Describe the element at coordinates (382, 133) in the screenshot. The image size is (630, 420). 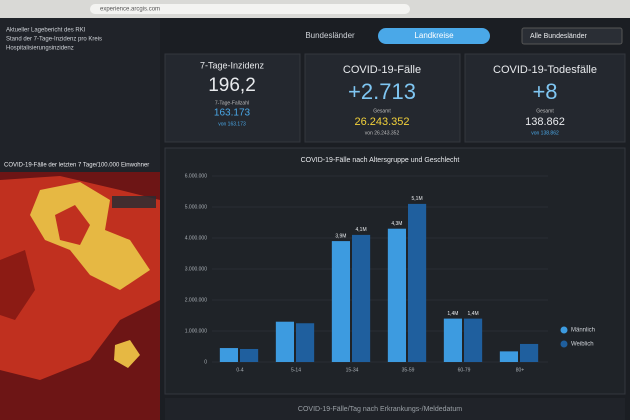
I see `kpi-note: von 26.243.352` at that location.